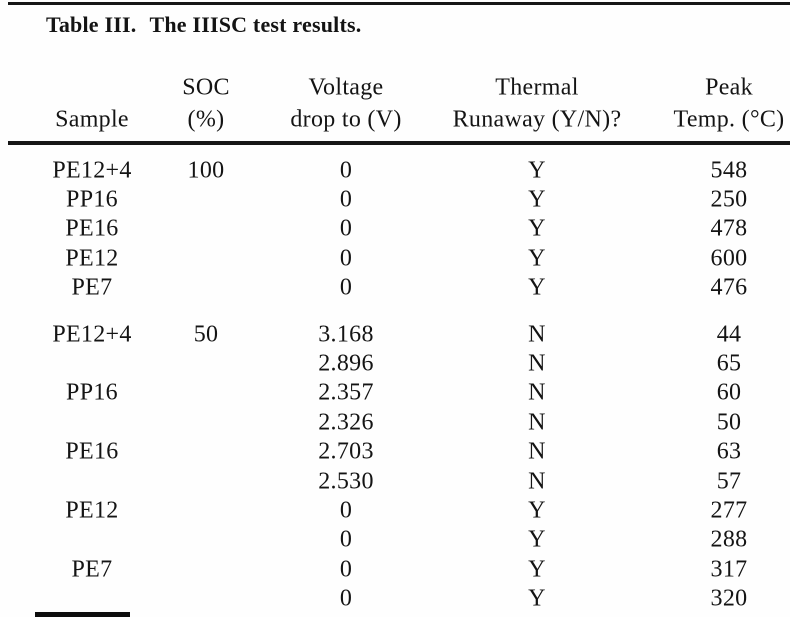 This screenshot has width=790, height=617. I want to click on column-header-soc-line1: SOC, so click(206, 87).